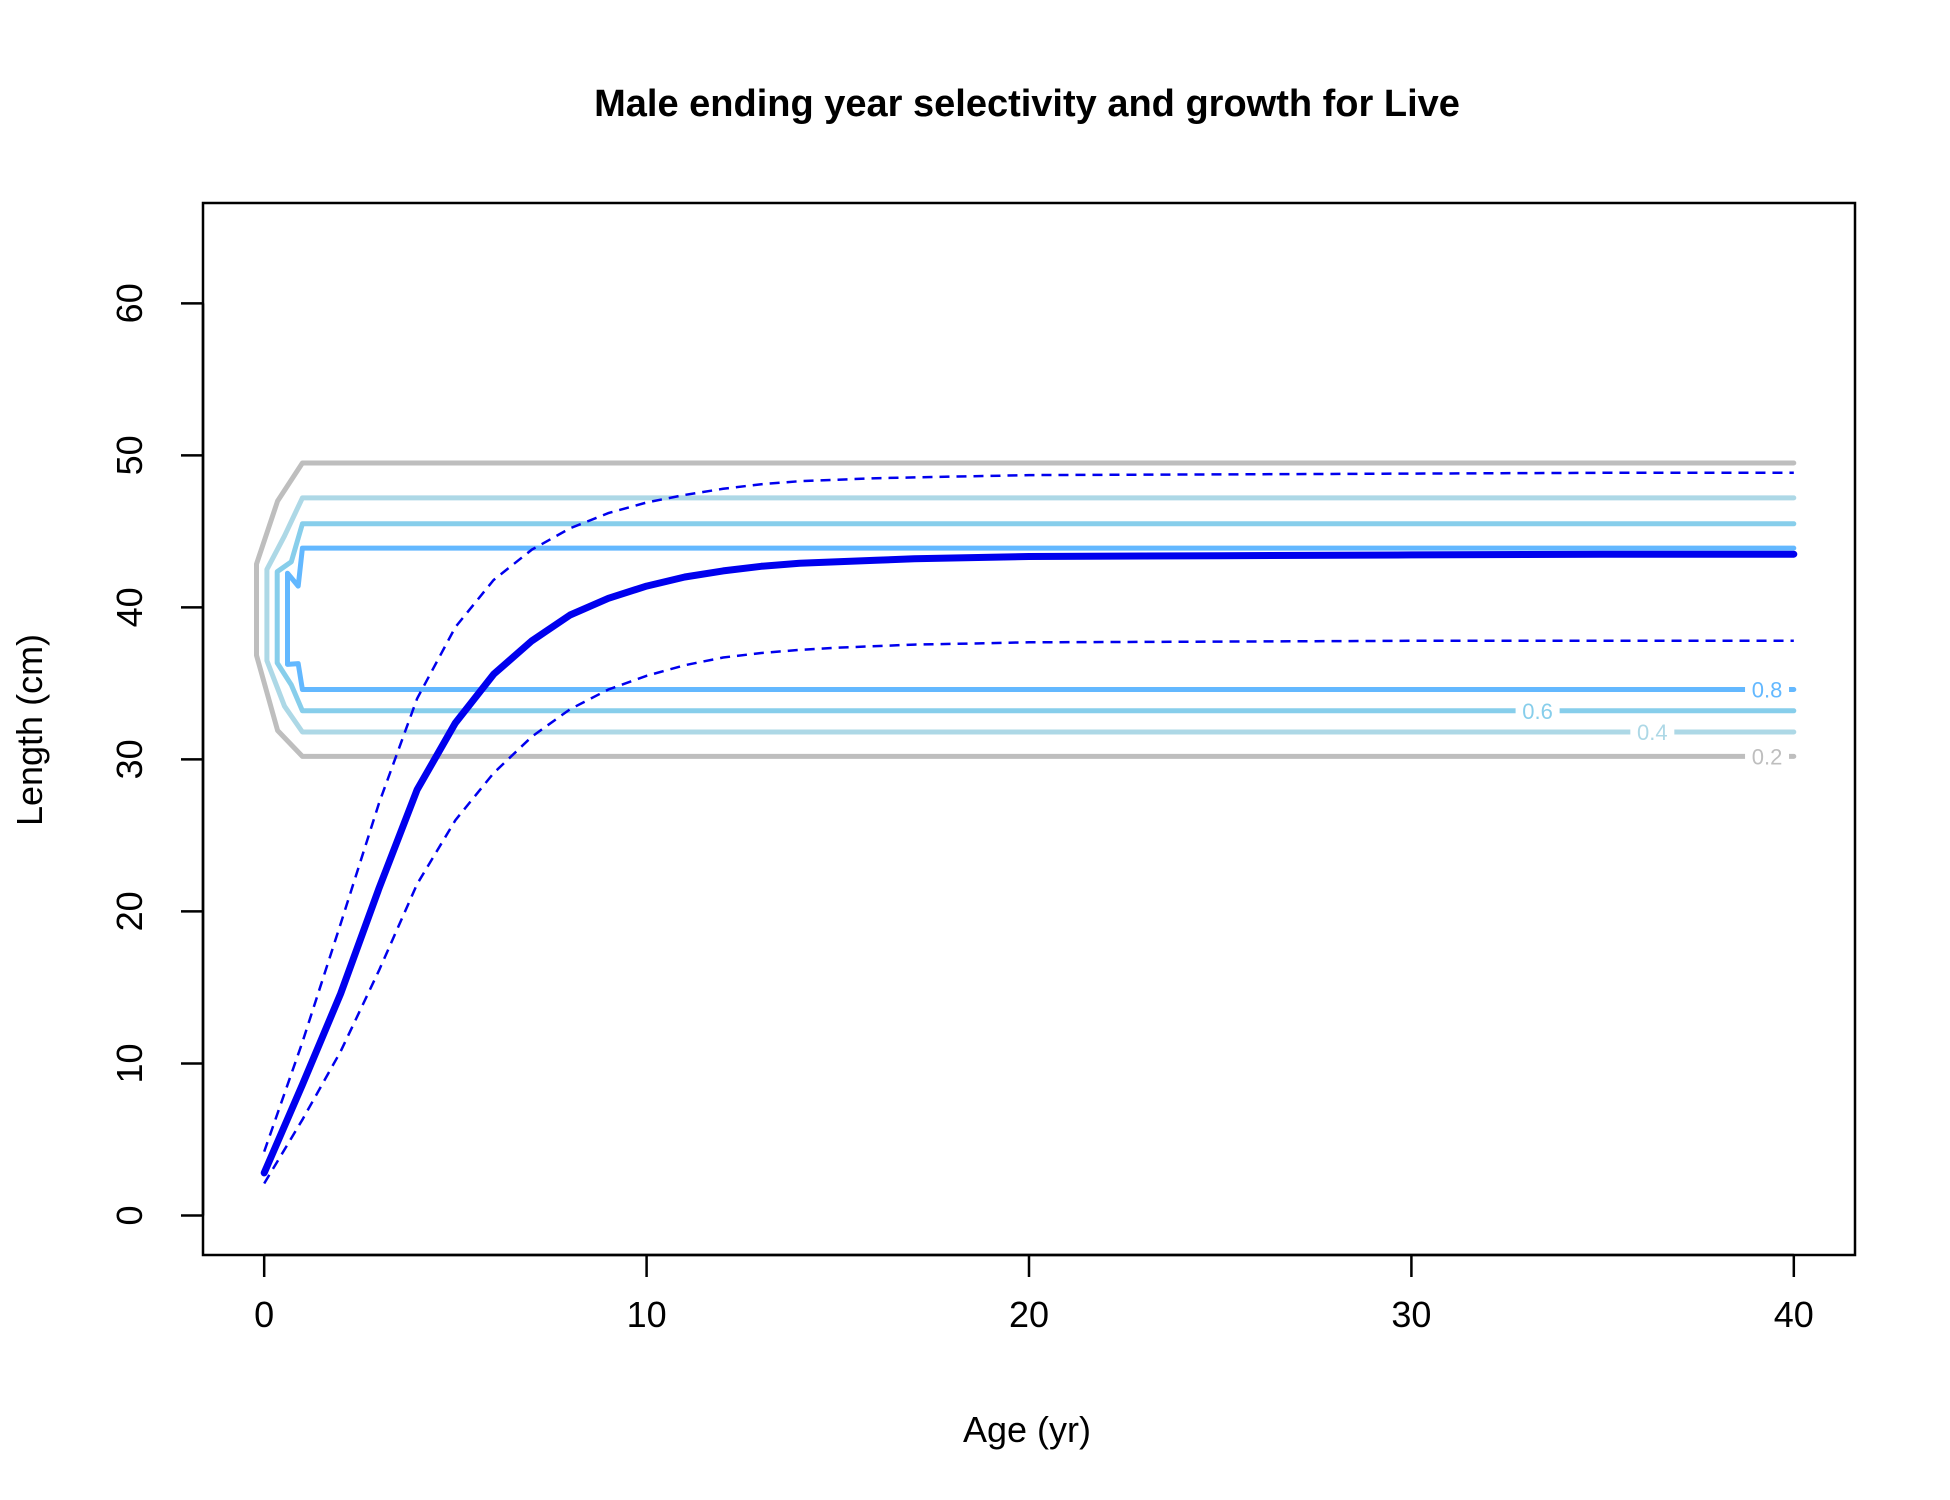 This screenshot has width=1950, height=1500. What do you see at coordinates (129, 1063) in the screenshot?
I see `y-tick-label: 10` at bounding box center [129, 1063].